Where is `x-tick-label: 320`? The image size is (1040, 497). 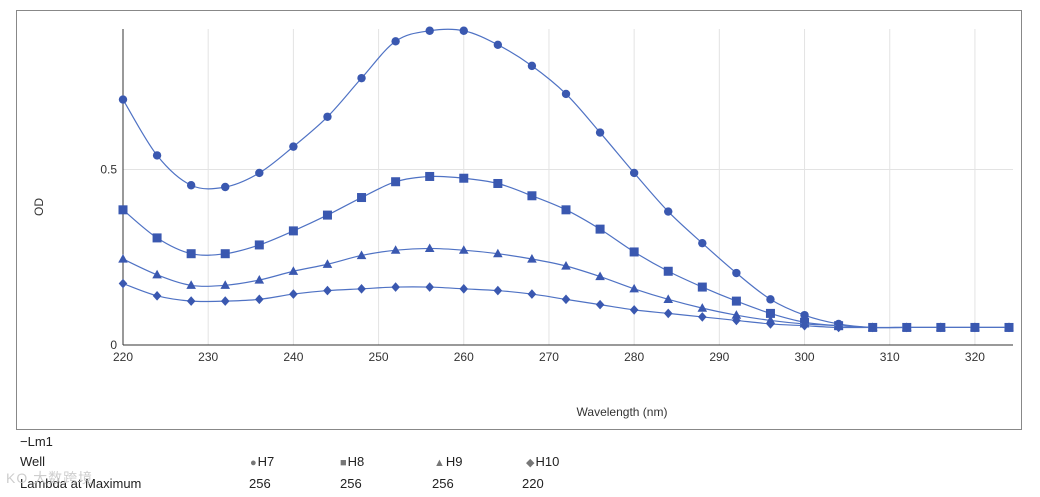 x-tick-label: 320 is located at coordinates (975, 357).